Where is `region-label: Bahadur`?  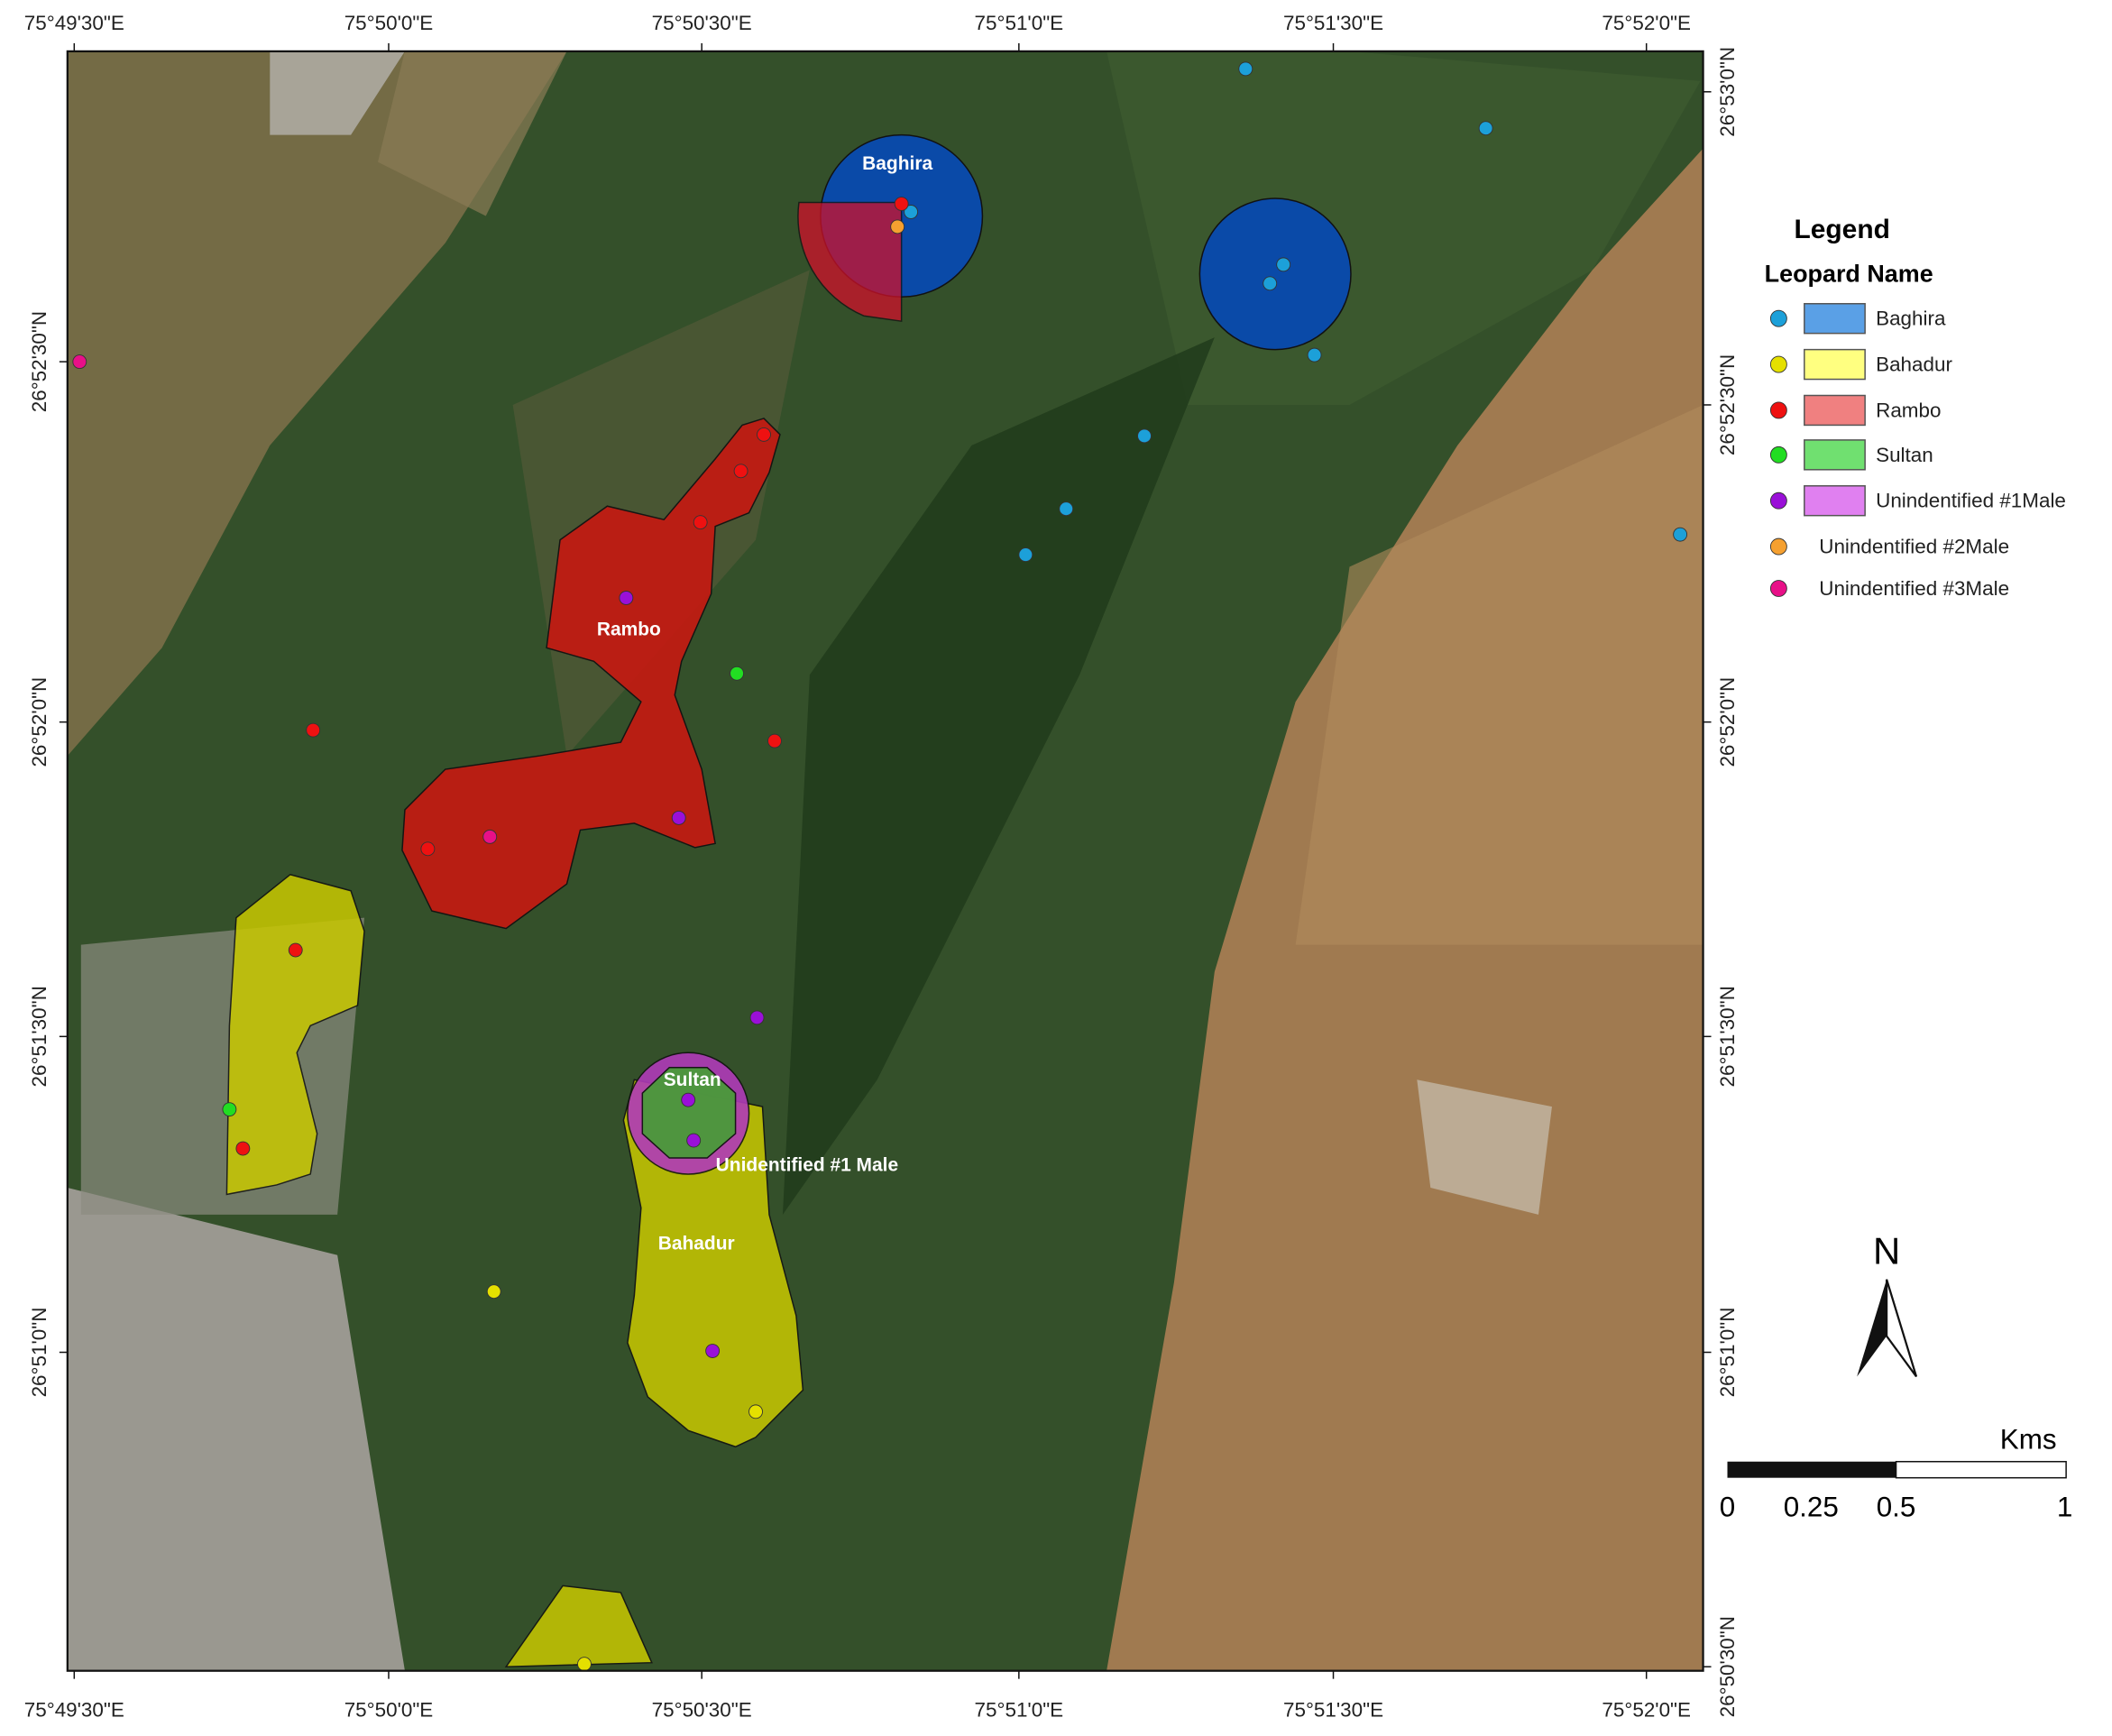
region-label: Bahadur is located at coordinates (696, 1243).